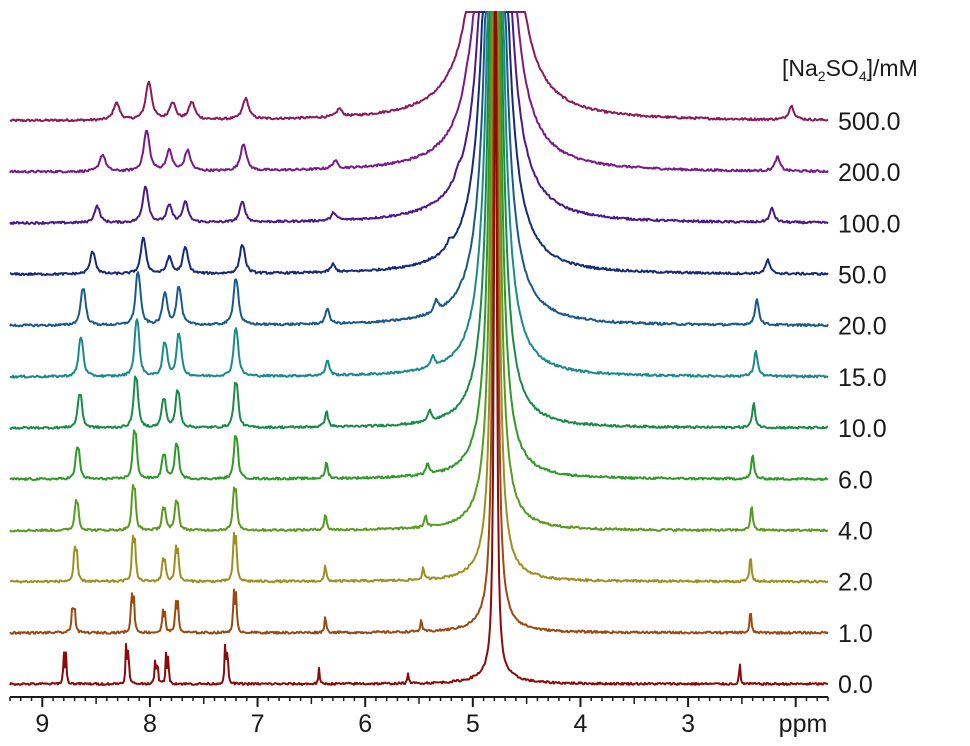 This screenshot has width=970, height=746. I want to click on concentration-label: 1.0, so click(855, 634).